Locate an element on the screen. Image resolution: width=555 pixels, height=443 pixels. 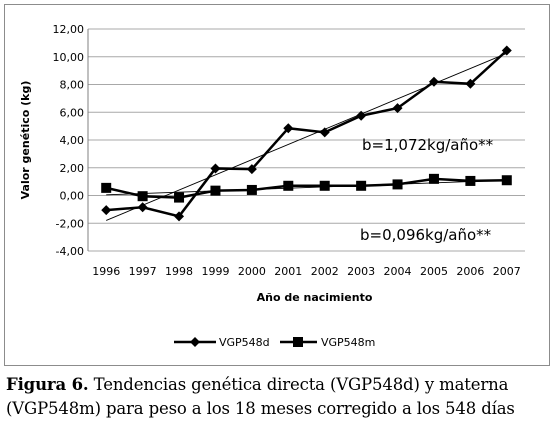
y-tick-label: 8,00 is located at coordinates (72, 85).